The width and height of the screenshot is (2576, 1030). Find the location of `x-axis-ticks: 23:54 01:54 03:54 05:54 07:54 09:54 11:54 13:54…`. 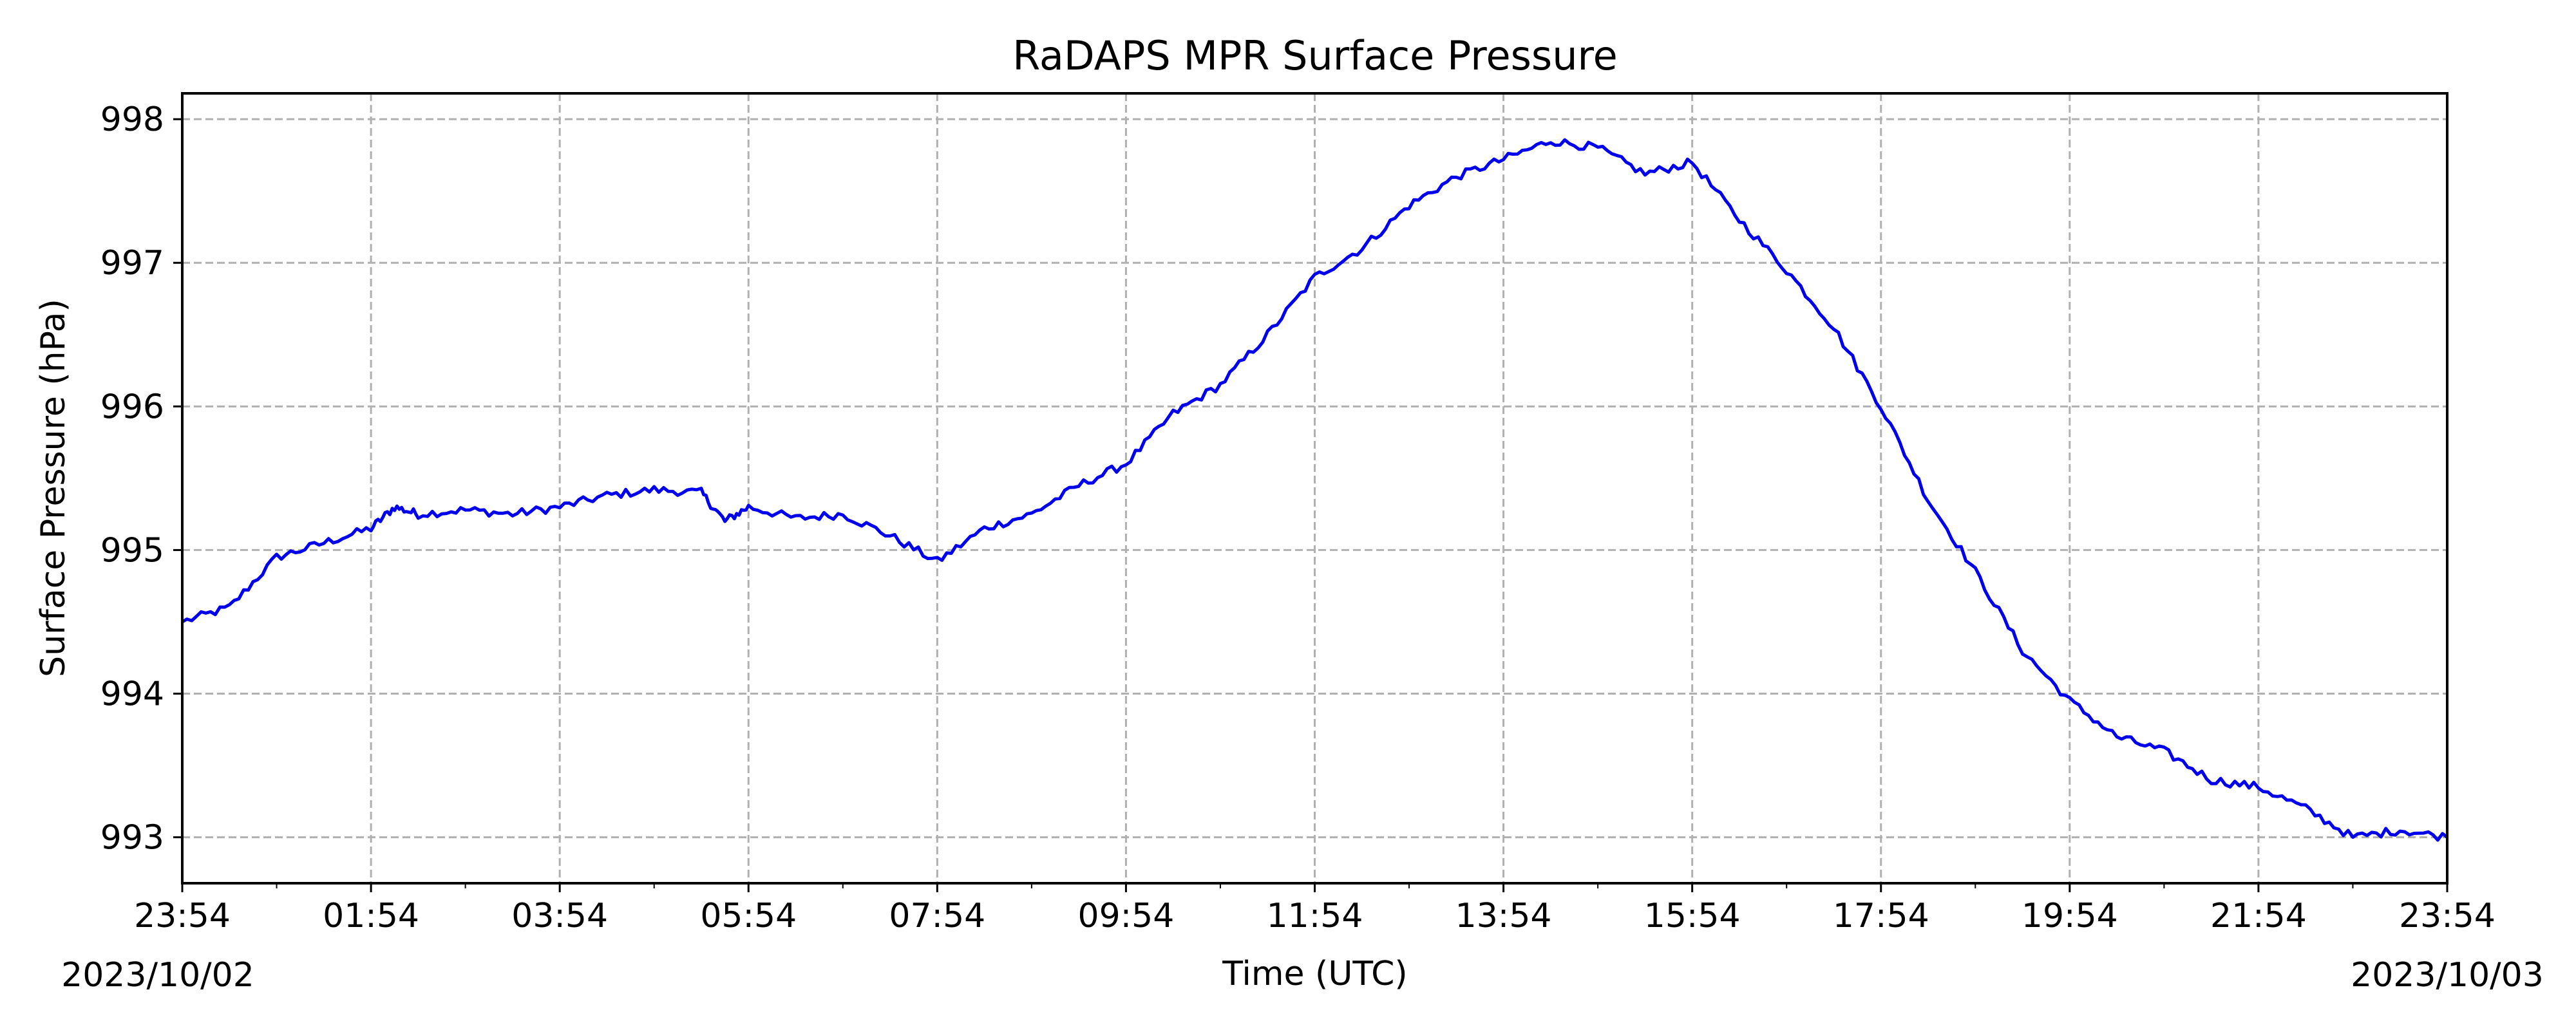

x-axis-ticks: 23:54 01:54 03:54 05:54 07:54 09:54 11:54 13:54… is located at coordinates (1315, 909).